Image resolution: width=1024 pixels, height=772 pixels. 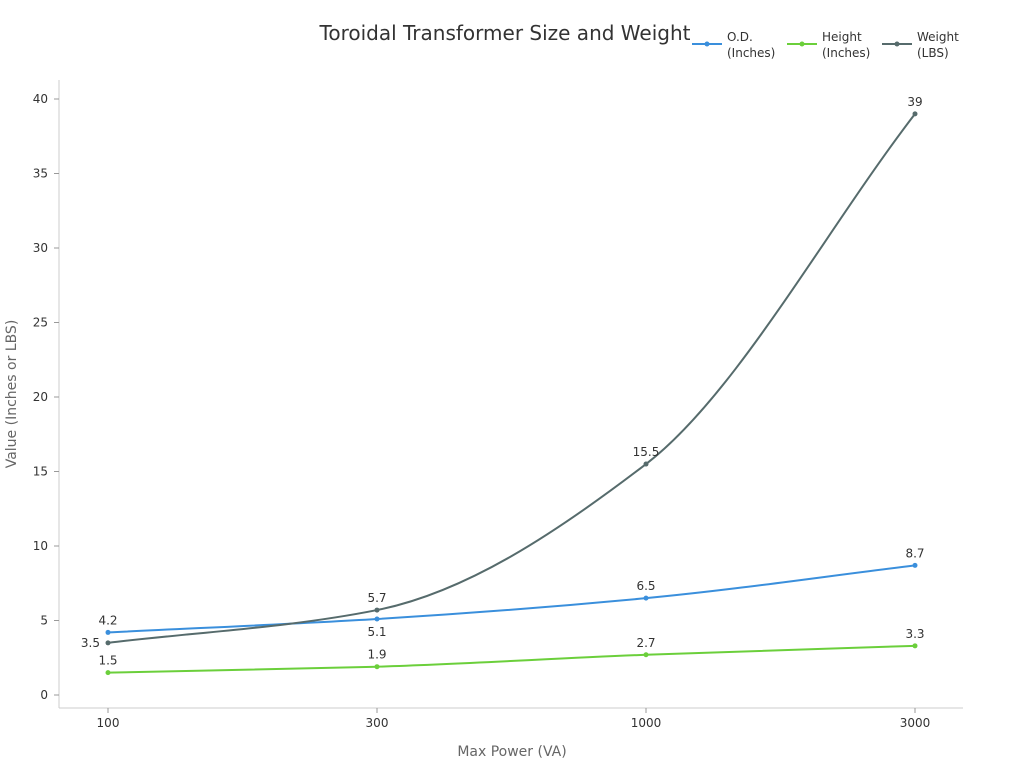 What do you see at coordinates (12, 394) in the screenshot?
I see `y-axis-label: Value (Inches or LBS)` at bounding box center [12, 394].